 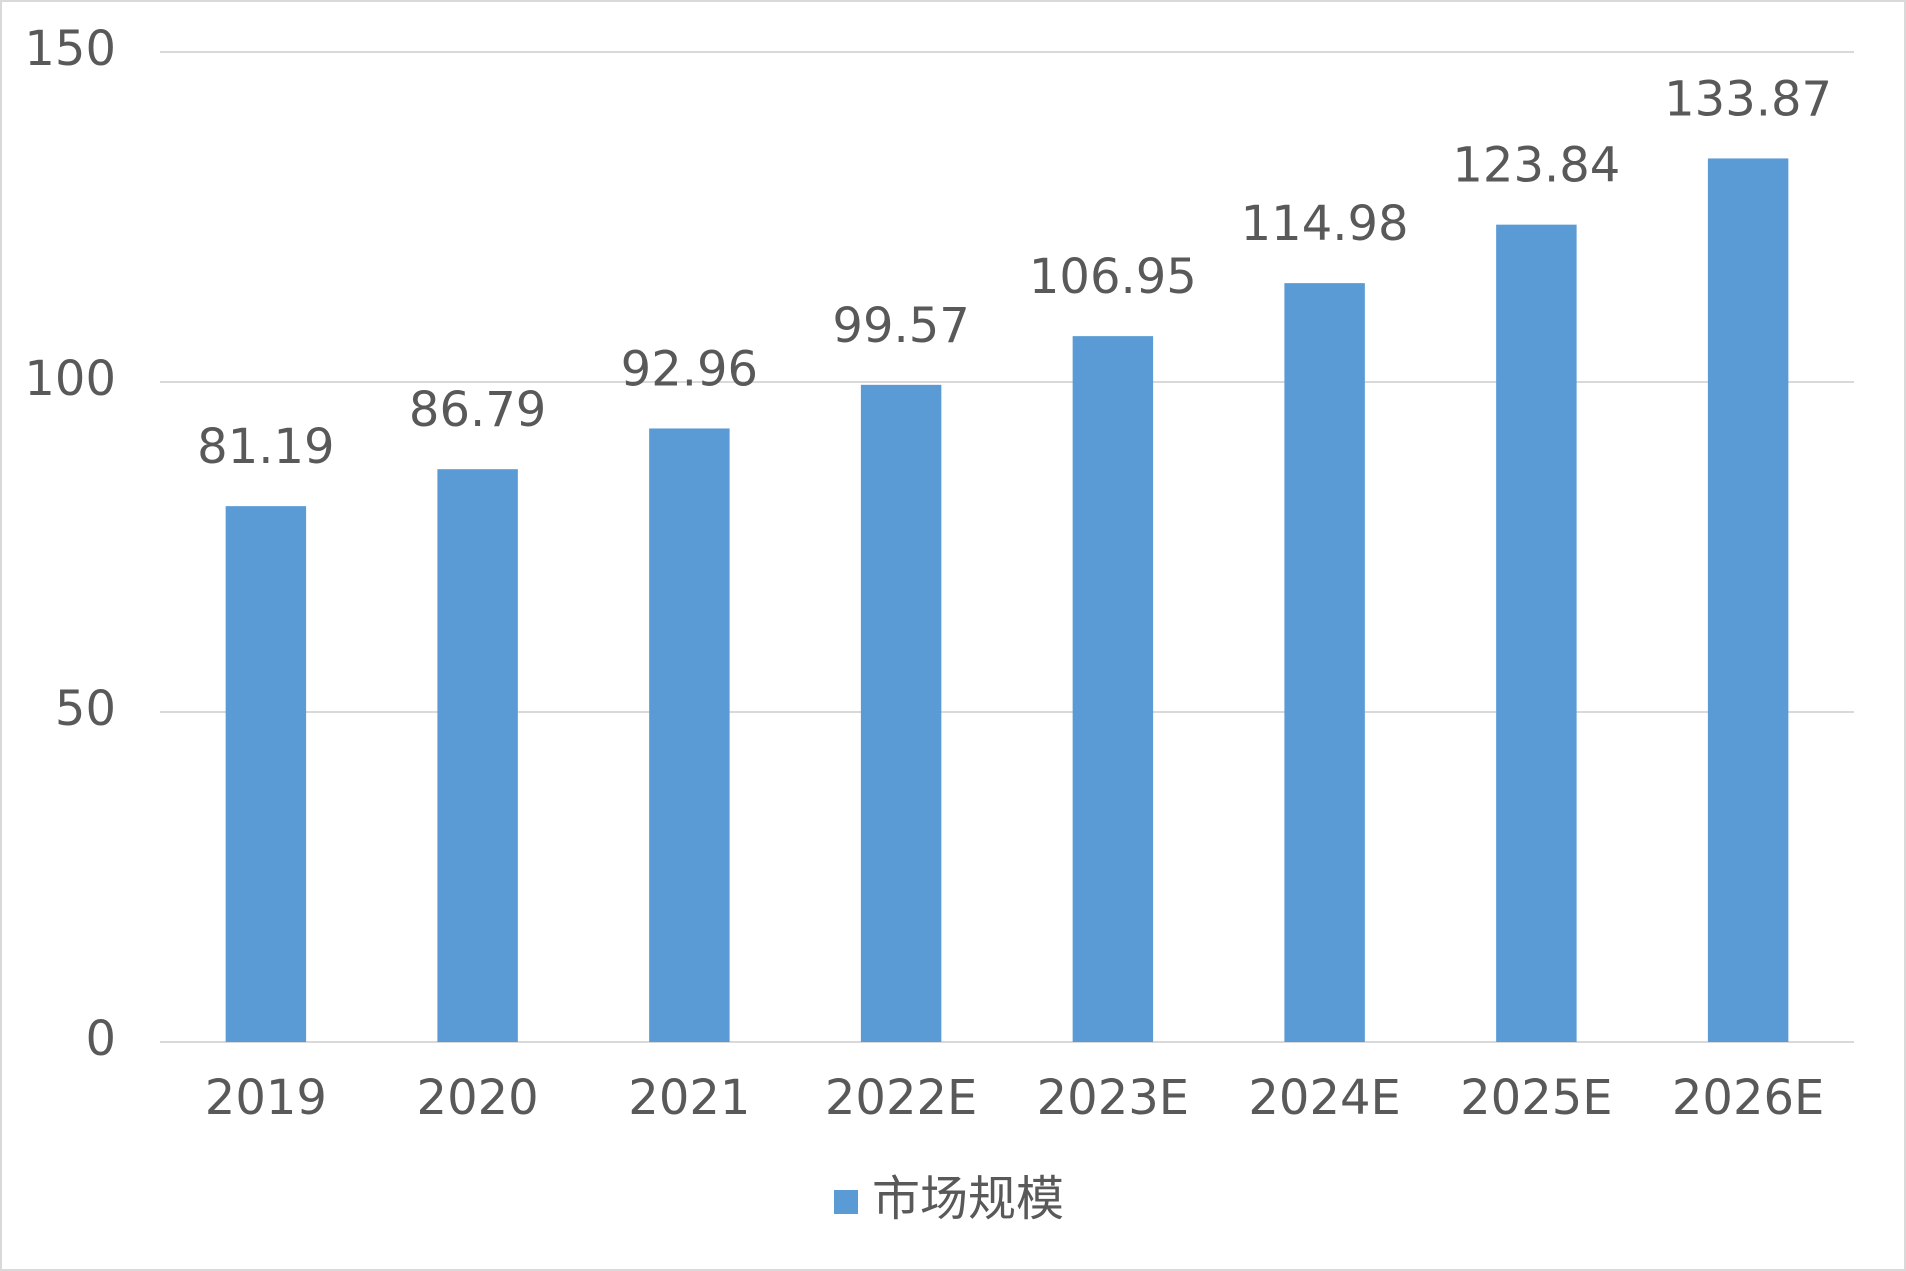 I want to click on data-label: 99.57, so click(x=900, y=326).